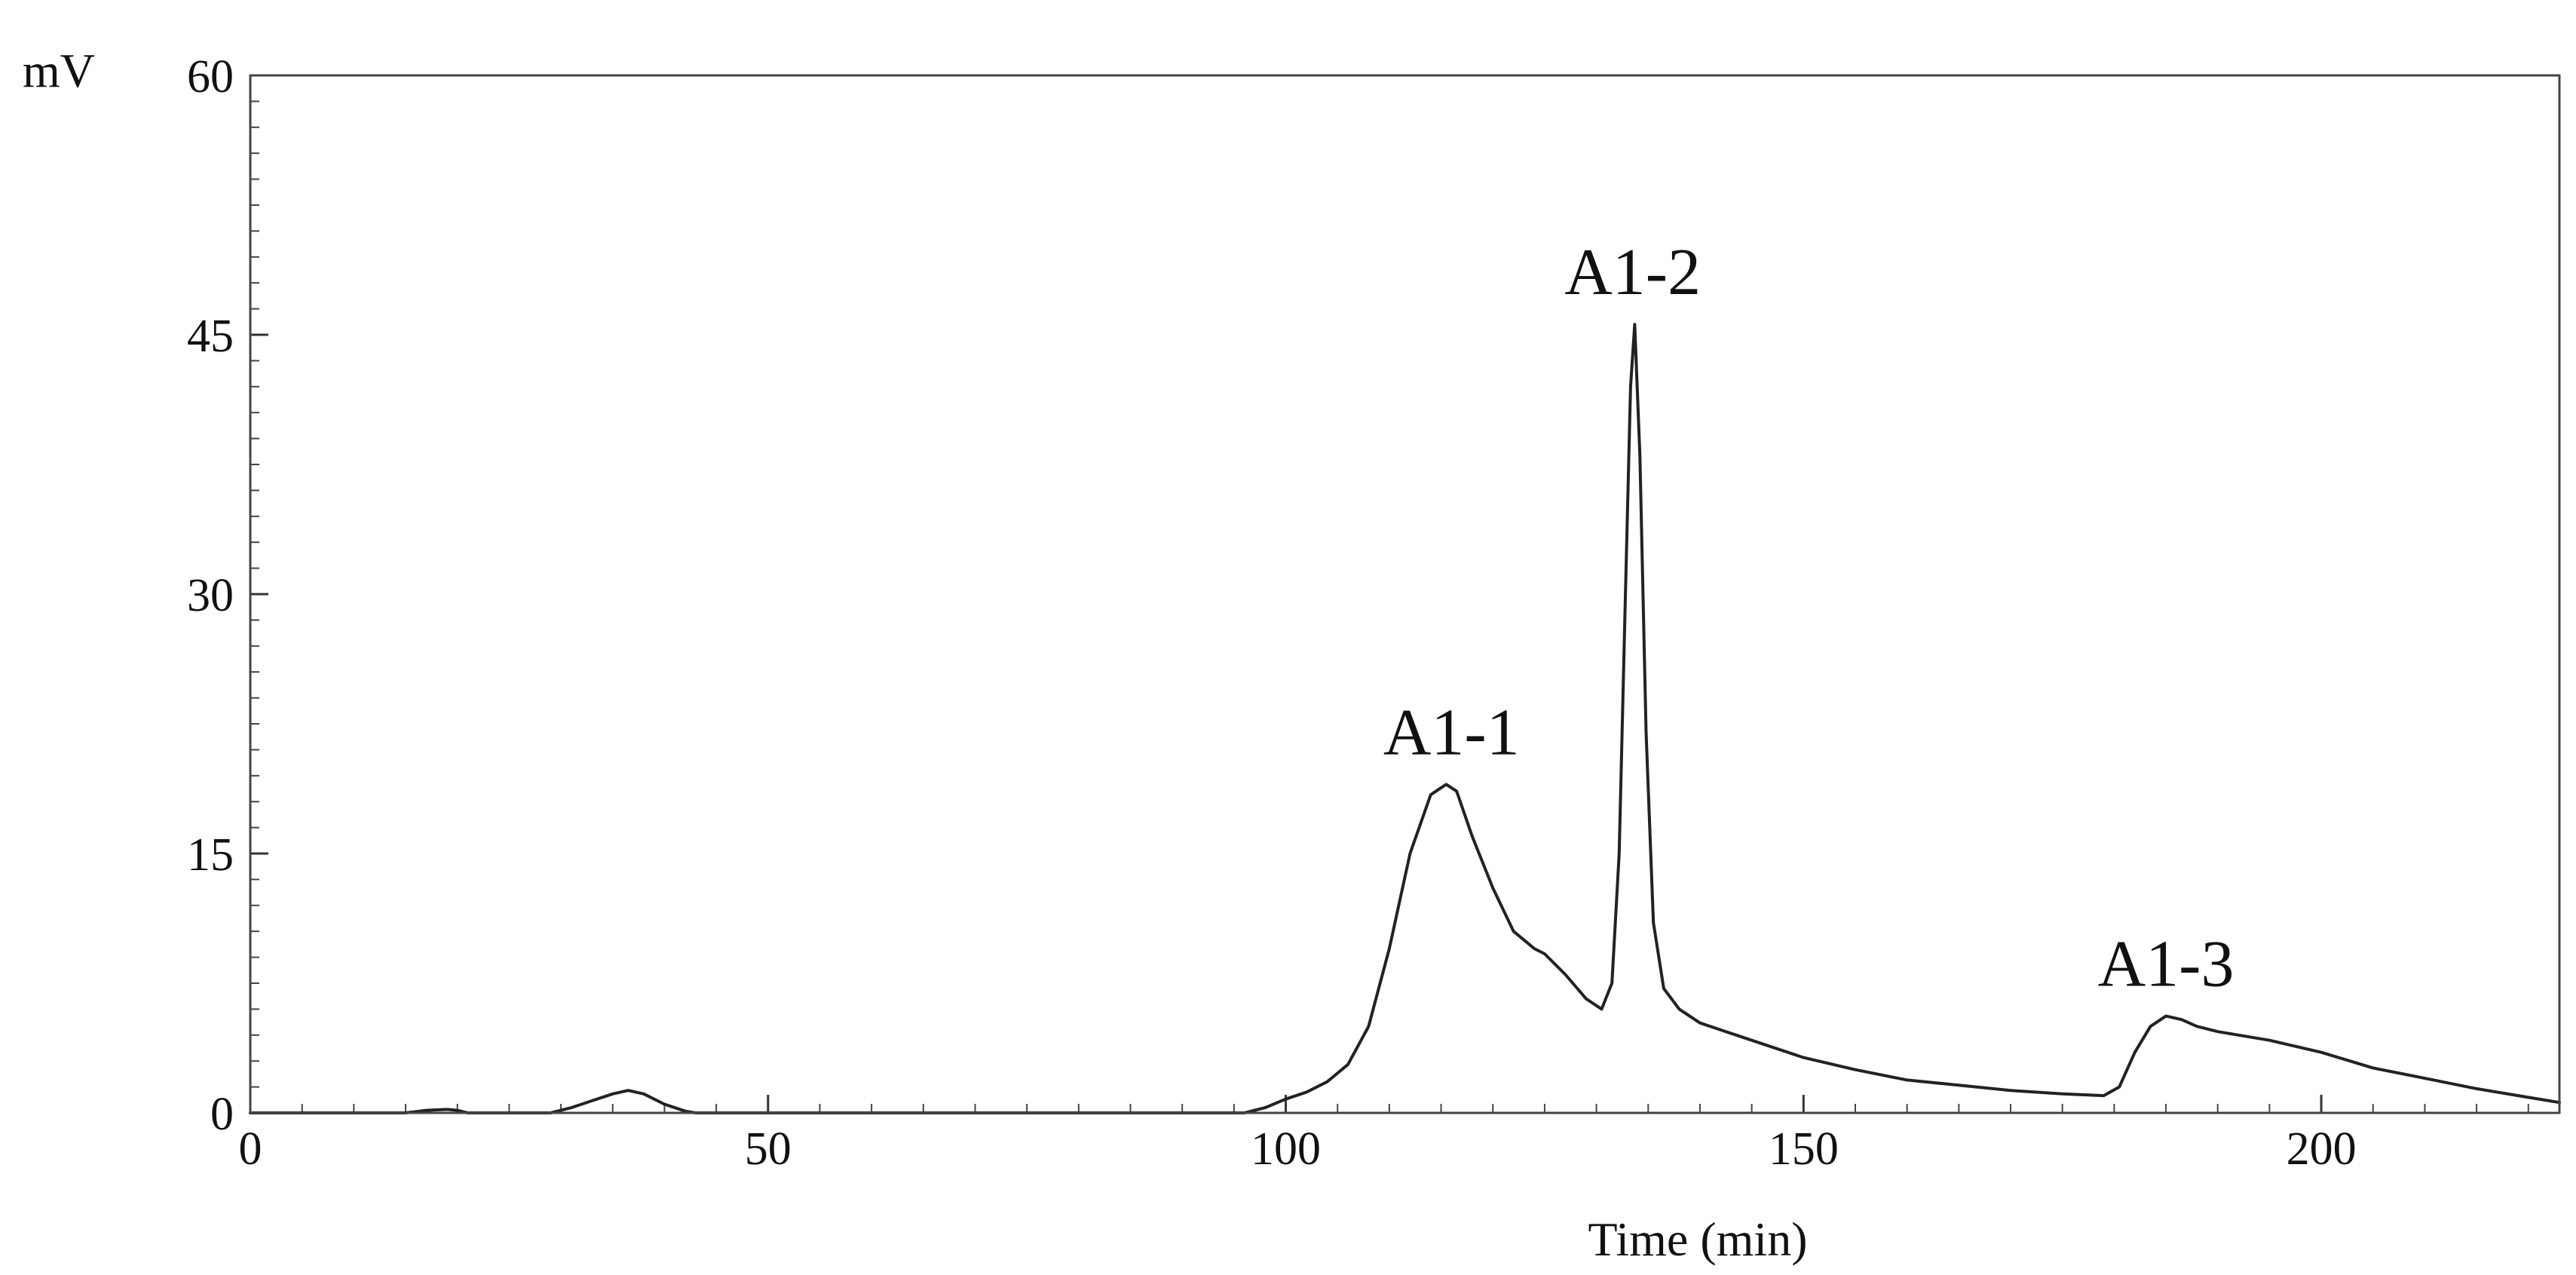 The image size is (2576, 1275). I want to click on y-tick-label: 60, so click(210, 77).